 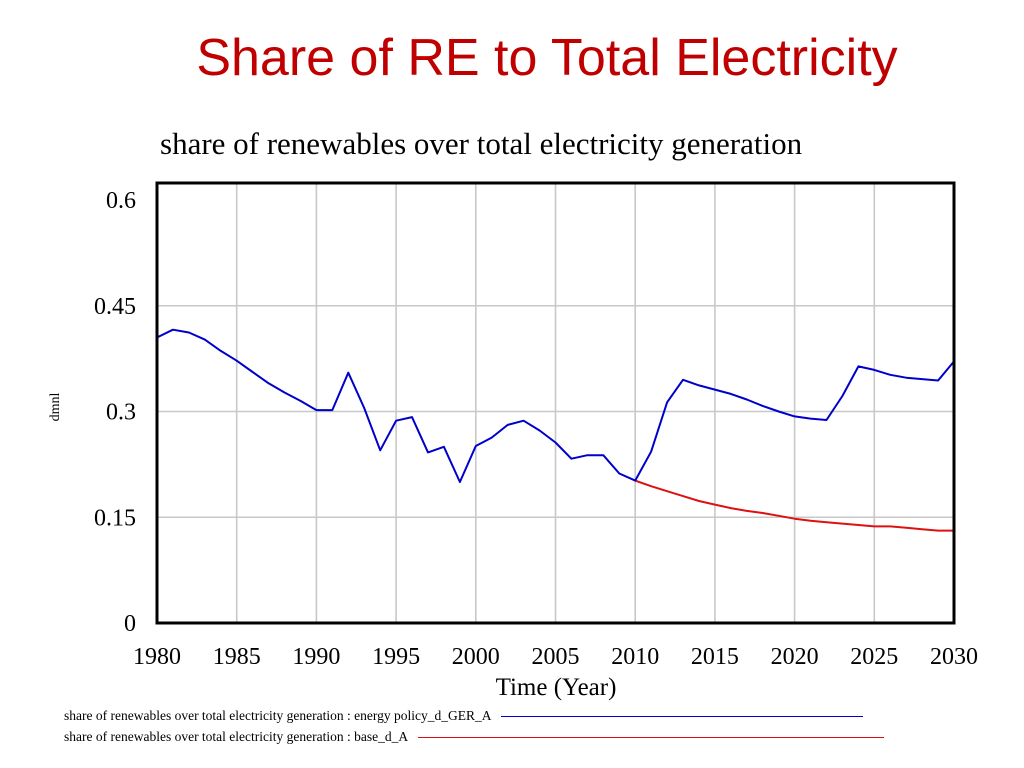 What do you see at coordinates (121, 413) in the screenshot?
I see `y-tick-label: 0.3` at bounding box center [121, 413].